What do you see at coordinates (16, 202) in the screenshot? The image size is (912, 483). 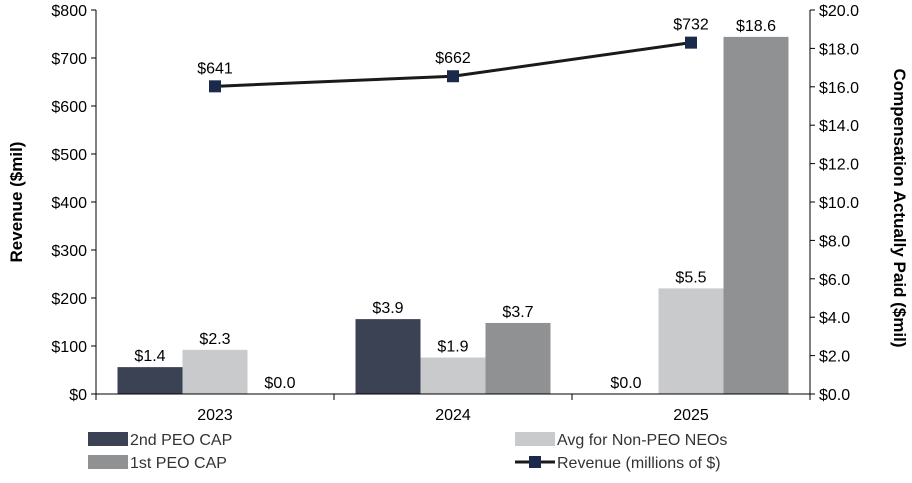 I see `left-axis-title: Revenue ($mil)` at bounding box center [16, 202].